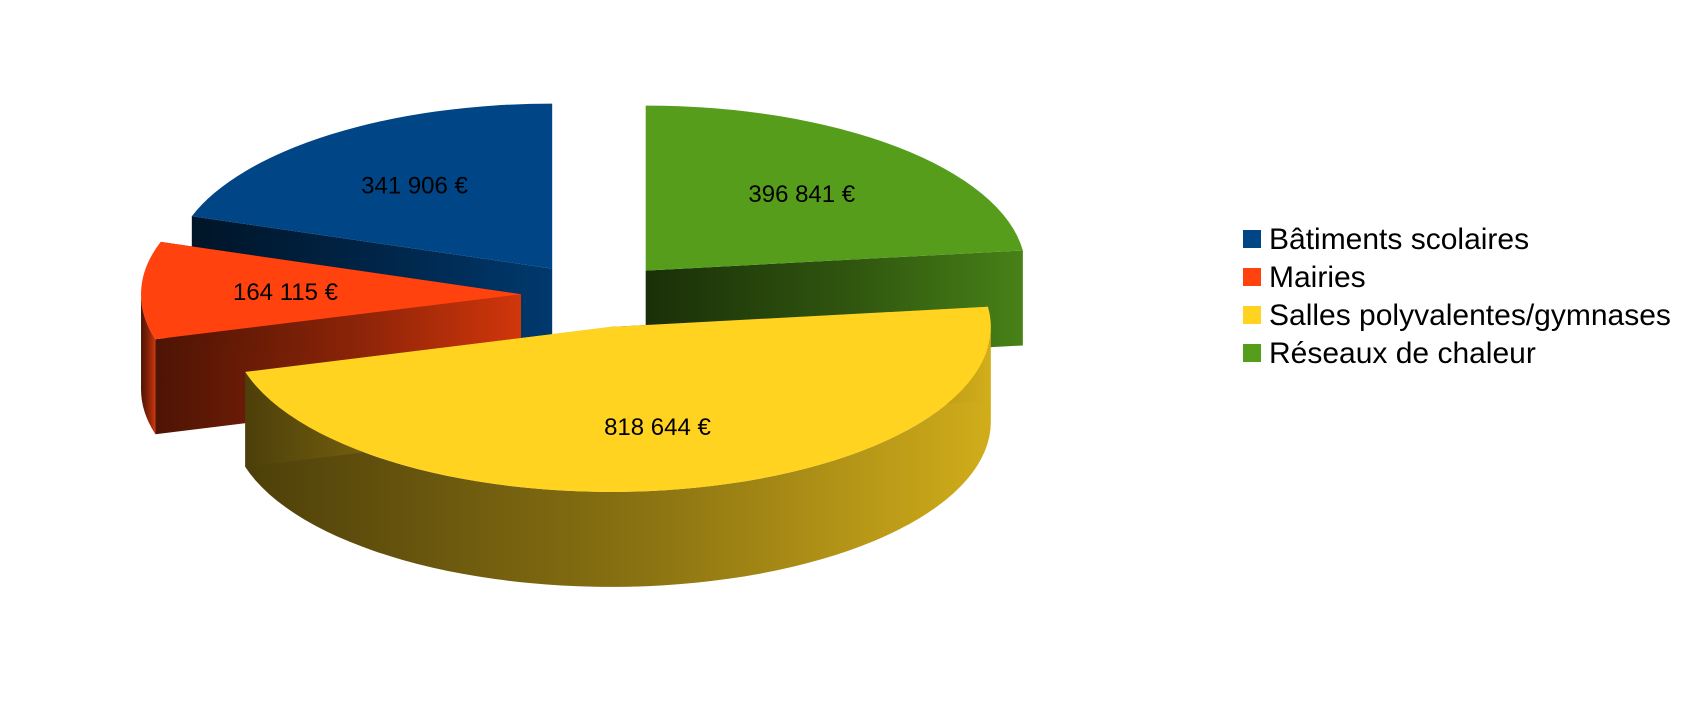 This screenshot has width=1708, height=704. What do you see at coordinates (1317, 277) in the screenshot?
I see `legend-label-mairies: Mairies` at bounding box center [1317, 277].